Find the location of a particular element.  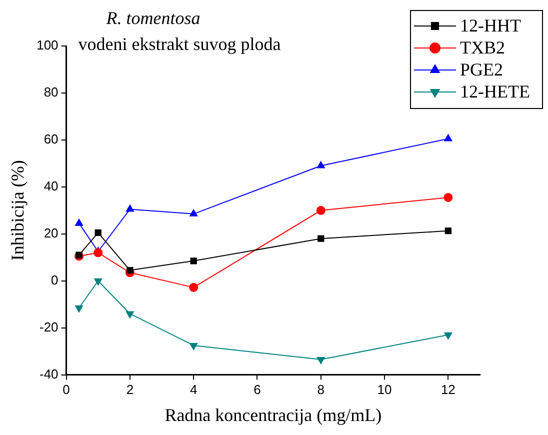

y-axis-title: Inhibicija (%) is located at coordinates (18, 210).